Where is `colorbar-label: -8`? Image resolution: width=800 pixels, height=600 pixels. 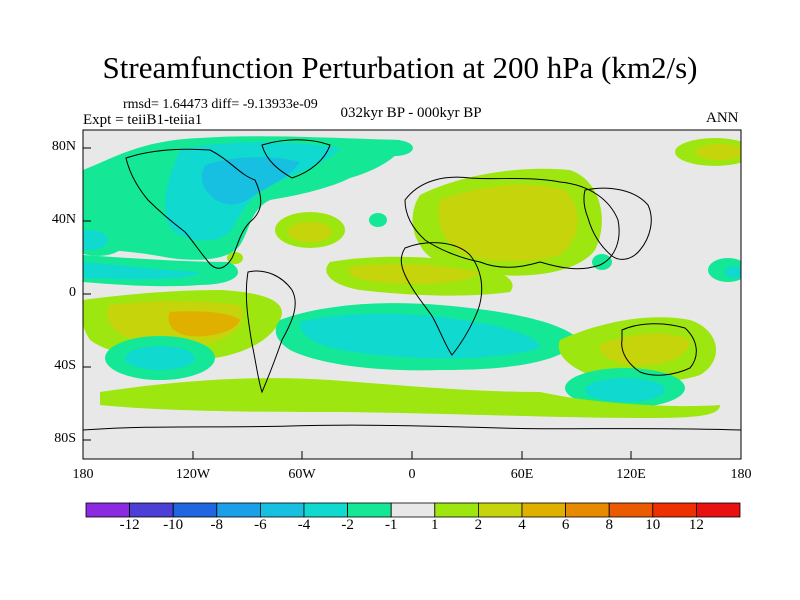 colorbar-label: -8 is located at coordinates (217, 525).